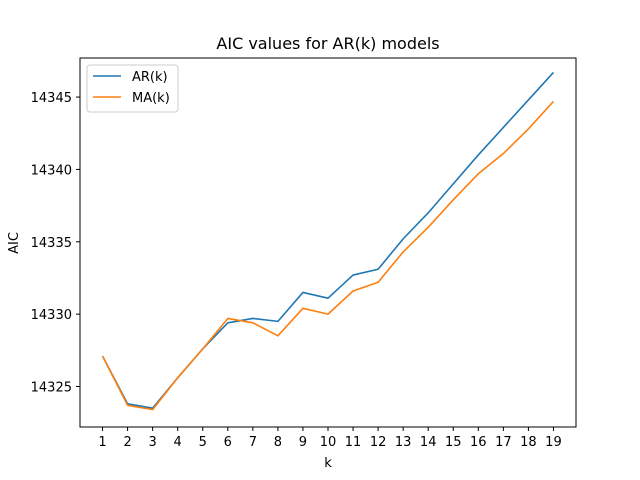 The height and width of the screenshot is (480, 640). Describe the element at coordinates (328, 442) in the screenshot. I see `x-tick-label: 10` at that location.